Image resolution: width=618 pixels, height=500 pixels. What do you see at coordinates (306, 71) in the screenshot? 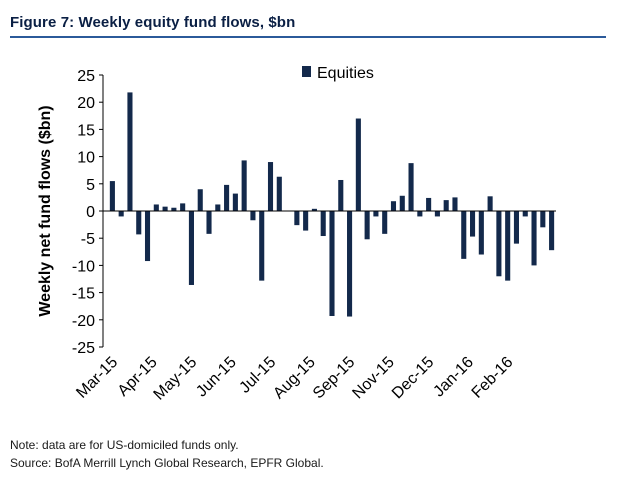
I see `legend-swatch` at bounding box center [306, 71].